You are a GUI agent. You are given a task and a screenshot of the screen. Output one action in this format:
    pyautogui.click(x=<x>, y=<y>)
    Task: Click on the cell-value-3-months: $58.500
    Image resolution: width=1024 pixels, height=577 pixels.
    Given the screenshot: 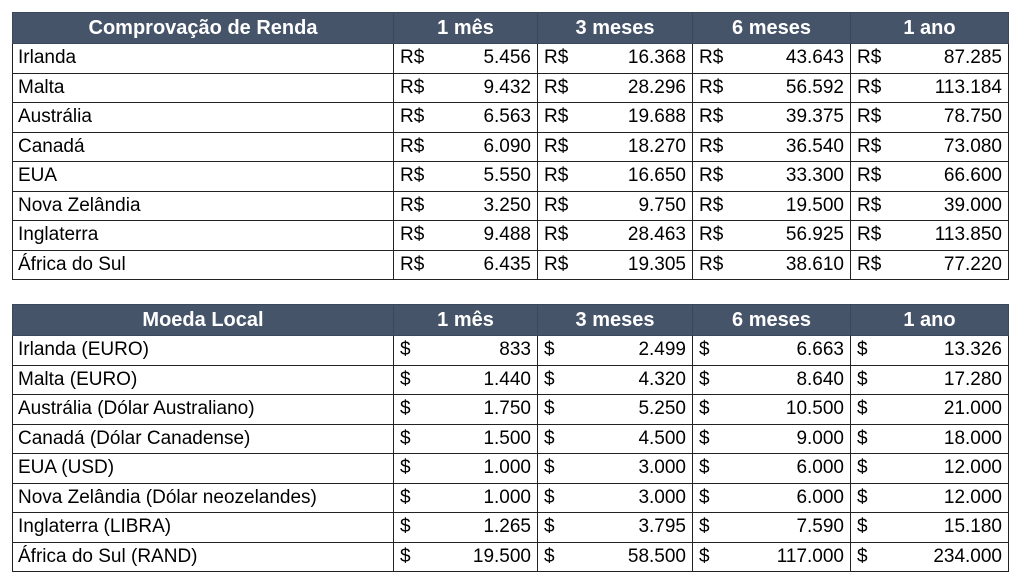 What is the action you would take?
    pyautogui.click(x=615, y=556)
    